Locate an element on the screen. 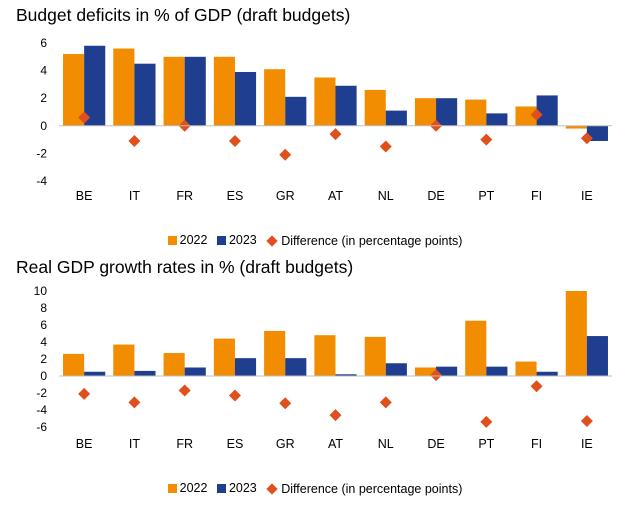 This screenshot has width=636, height=509. bar-2023-ES is located at coordinates (245, 98).